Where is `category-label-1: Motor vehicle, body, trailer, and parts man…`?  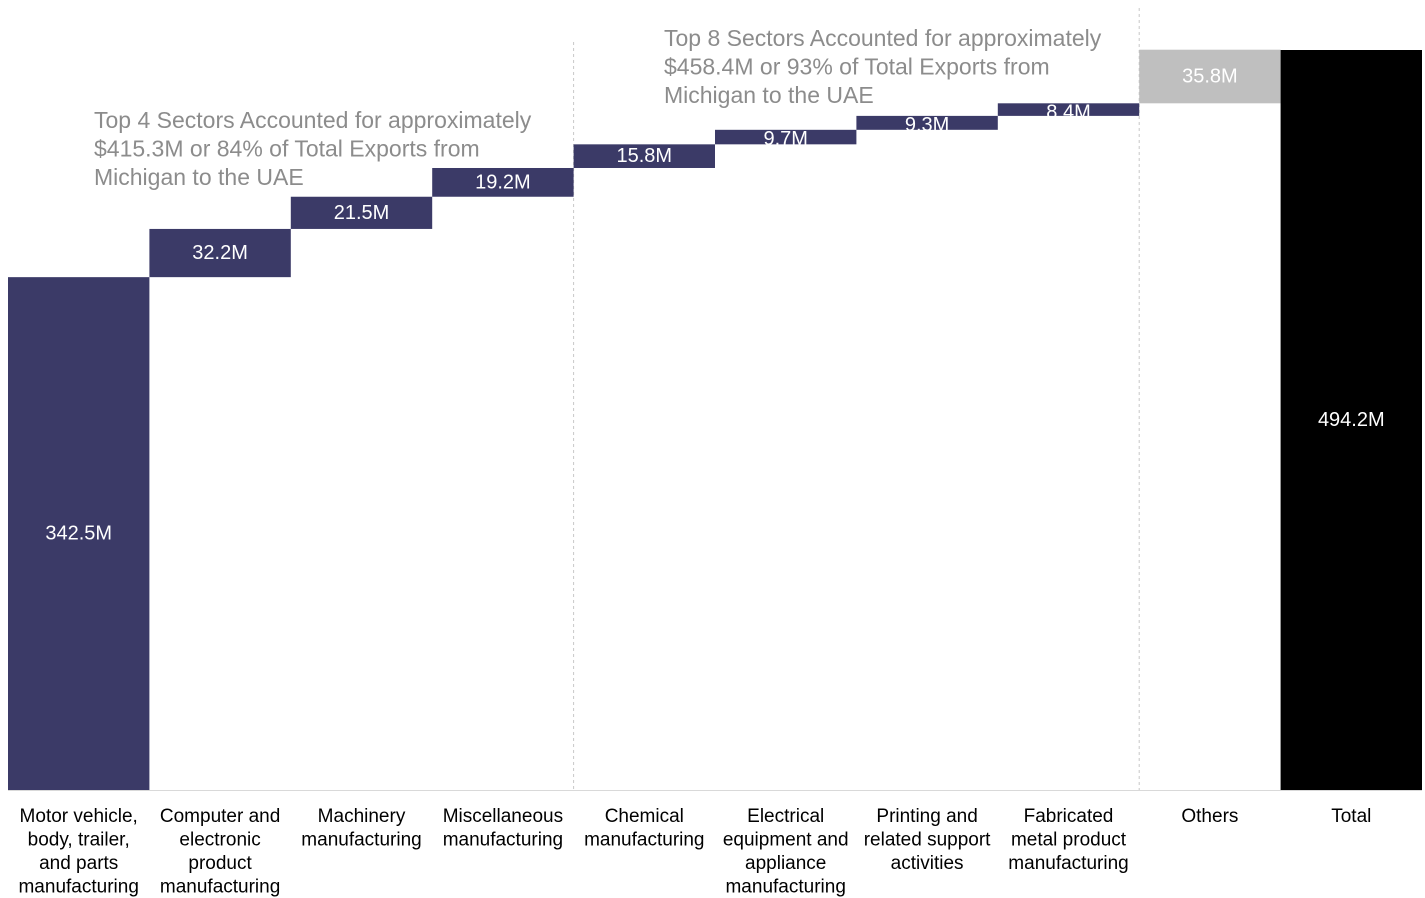
category-label-1: Motor vehicle, body, trailer, and parts man… is located at coordinates (78, 852).